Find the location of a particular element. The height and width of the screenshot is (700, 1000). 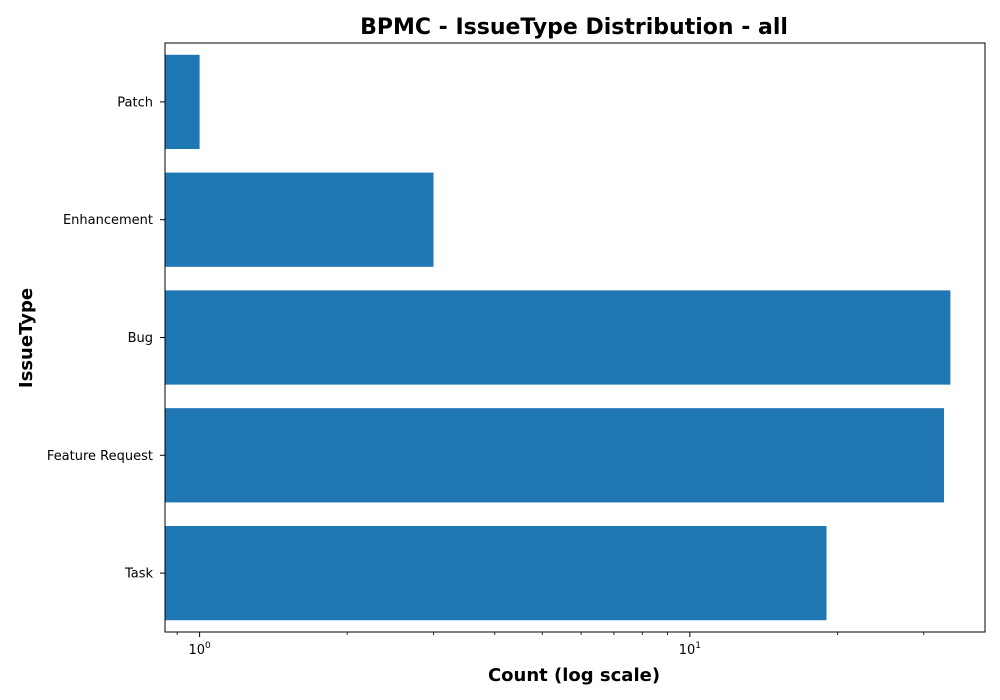

y-tick-label-patch: Patch is located at coordinates (135, 102).